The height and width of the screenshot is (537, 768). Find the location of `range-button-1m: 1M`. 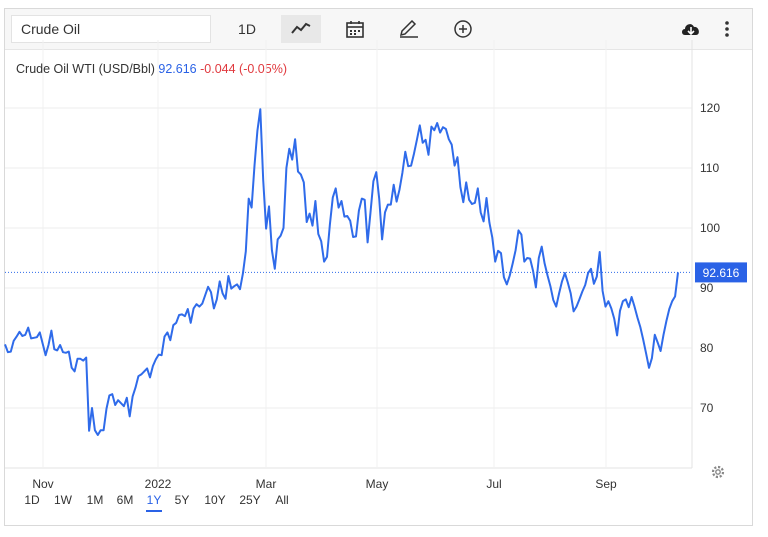

range-button-1m: 1M is located at coordinates (95, 500).